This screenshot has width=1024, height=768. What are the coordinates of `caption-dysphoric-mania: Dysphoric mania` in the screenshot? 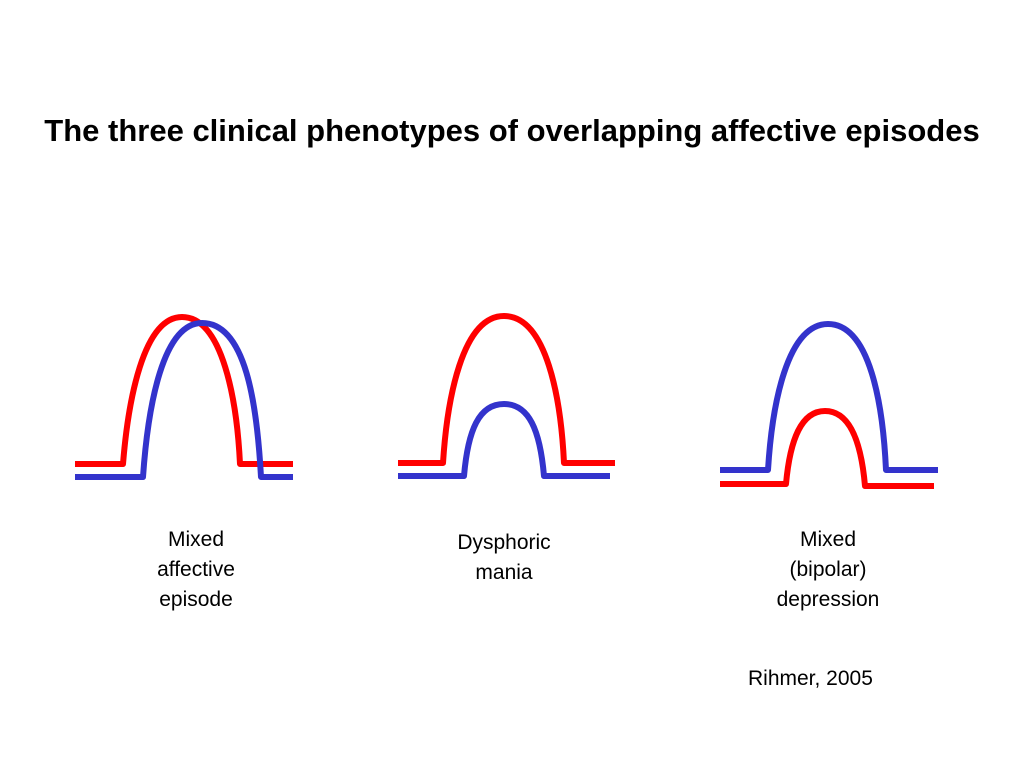 It's located at (504, 558).